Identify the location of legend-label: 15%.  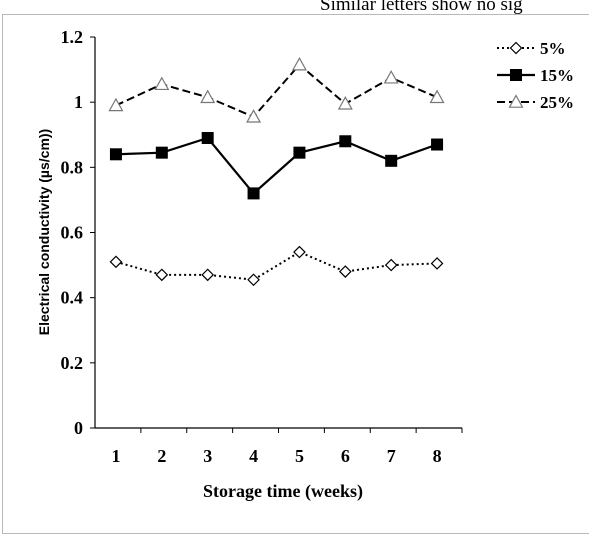
(557, 75).